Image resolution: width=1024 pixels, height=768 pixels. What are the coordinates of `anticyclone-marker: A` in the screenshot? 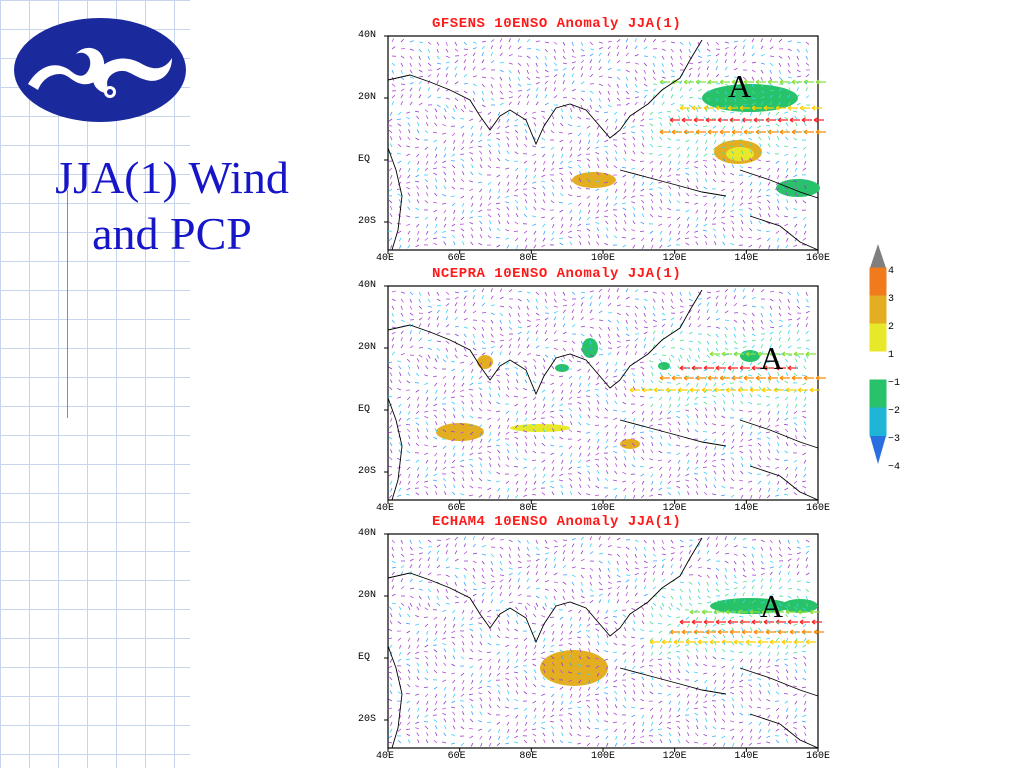 It's located at (772, 606).